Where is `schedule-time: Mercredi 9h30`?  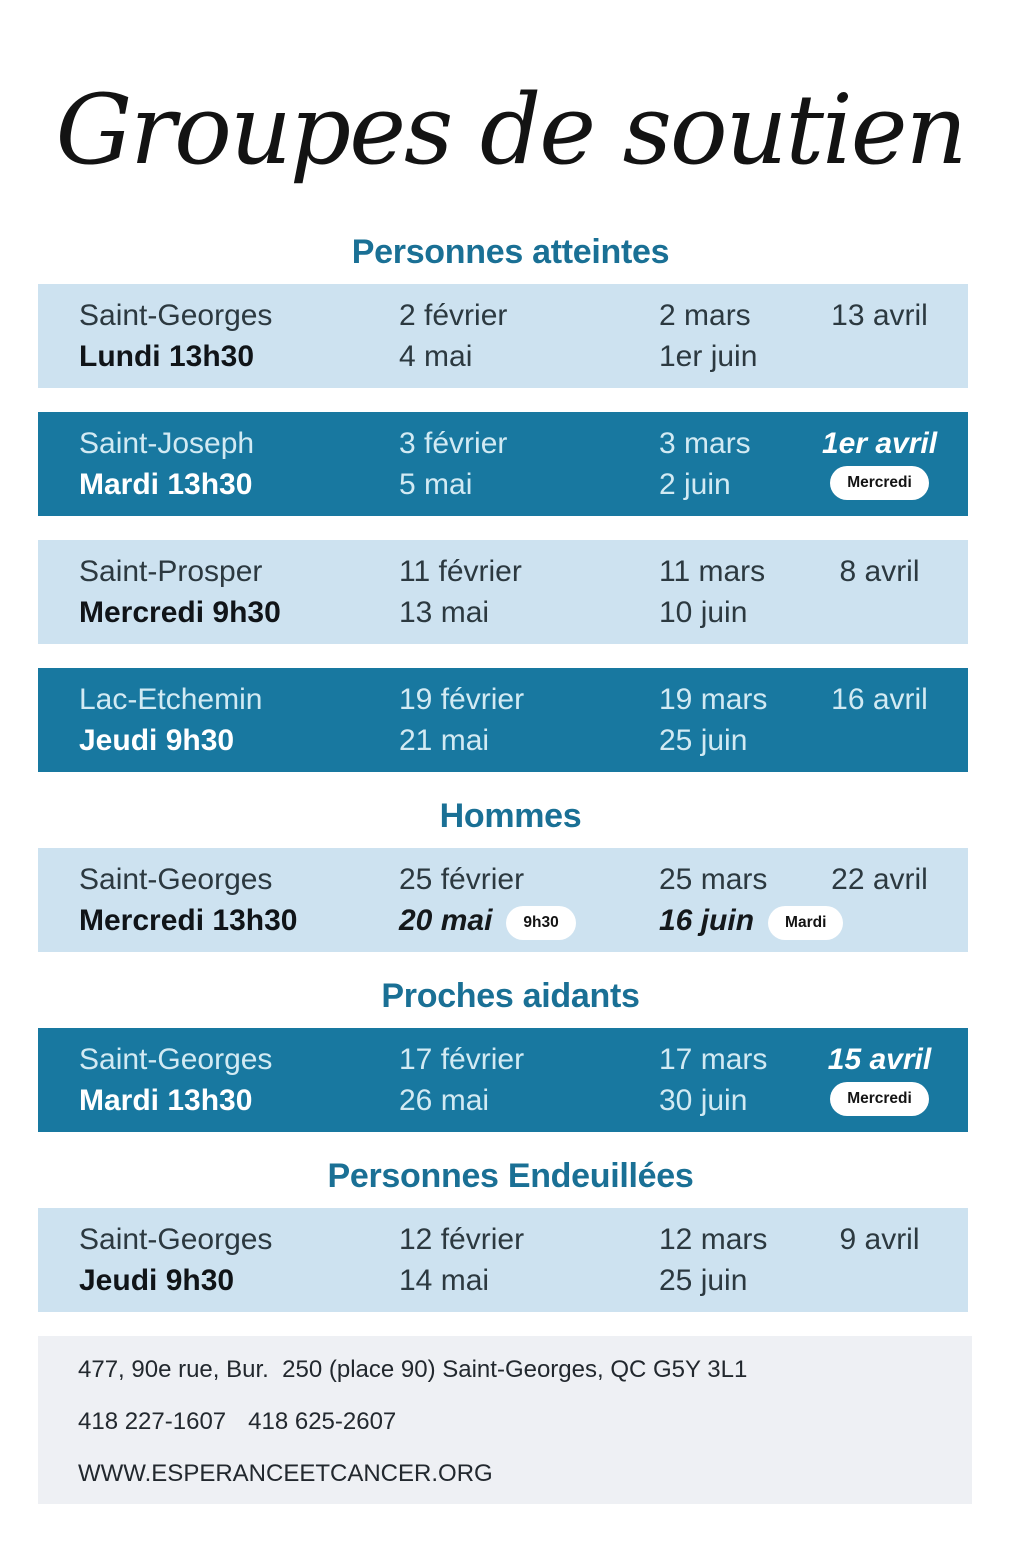
schedule-time: Mercredi 9h30 is located at coordinates (180, 612).